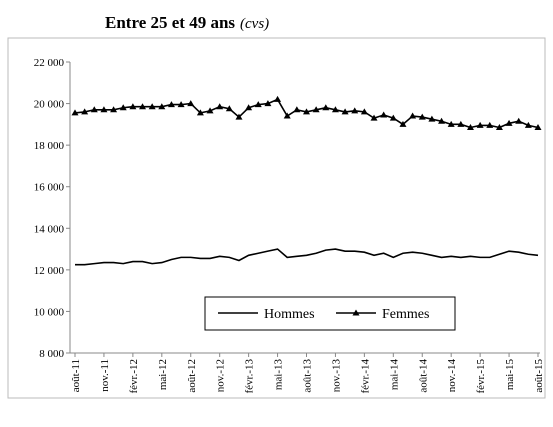 The image size is (553, 427). I want to click on series-line, so click(307, 257).